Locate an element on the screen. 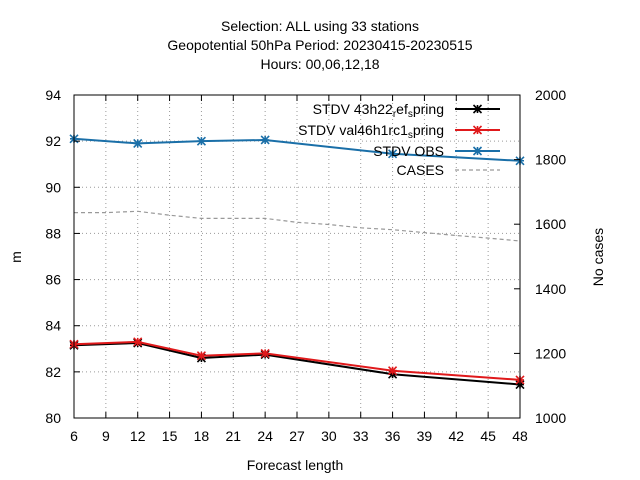 The height and width of the screenshot is (480, 640). x-tick-label: 12 is located at coordinates (138, 436).